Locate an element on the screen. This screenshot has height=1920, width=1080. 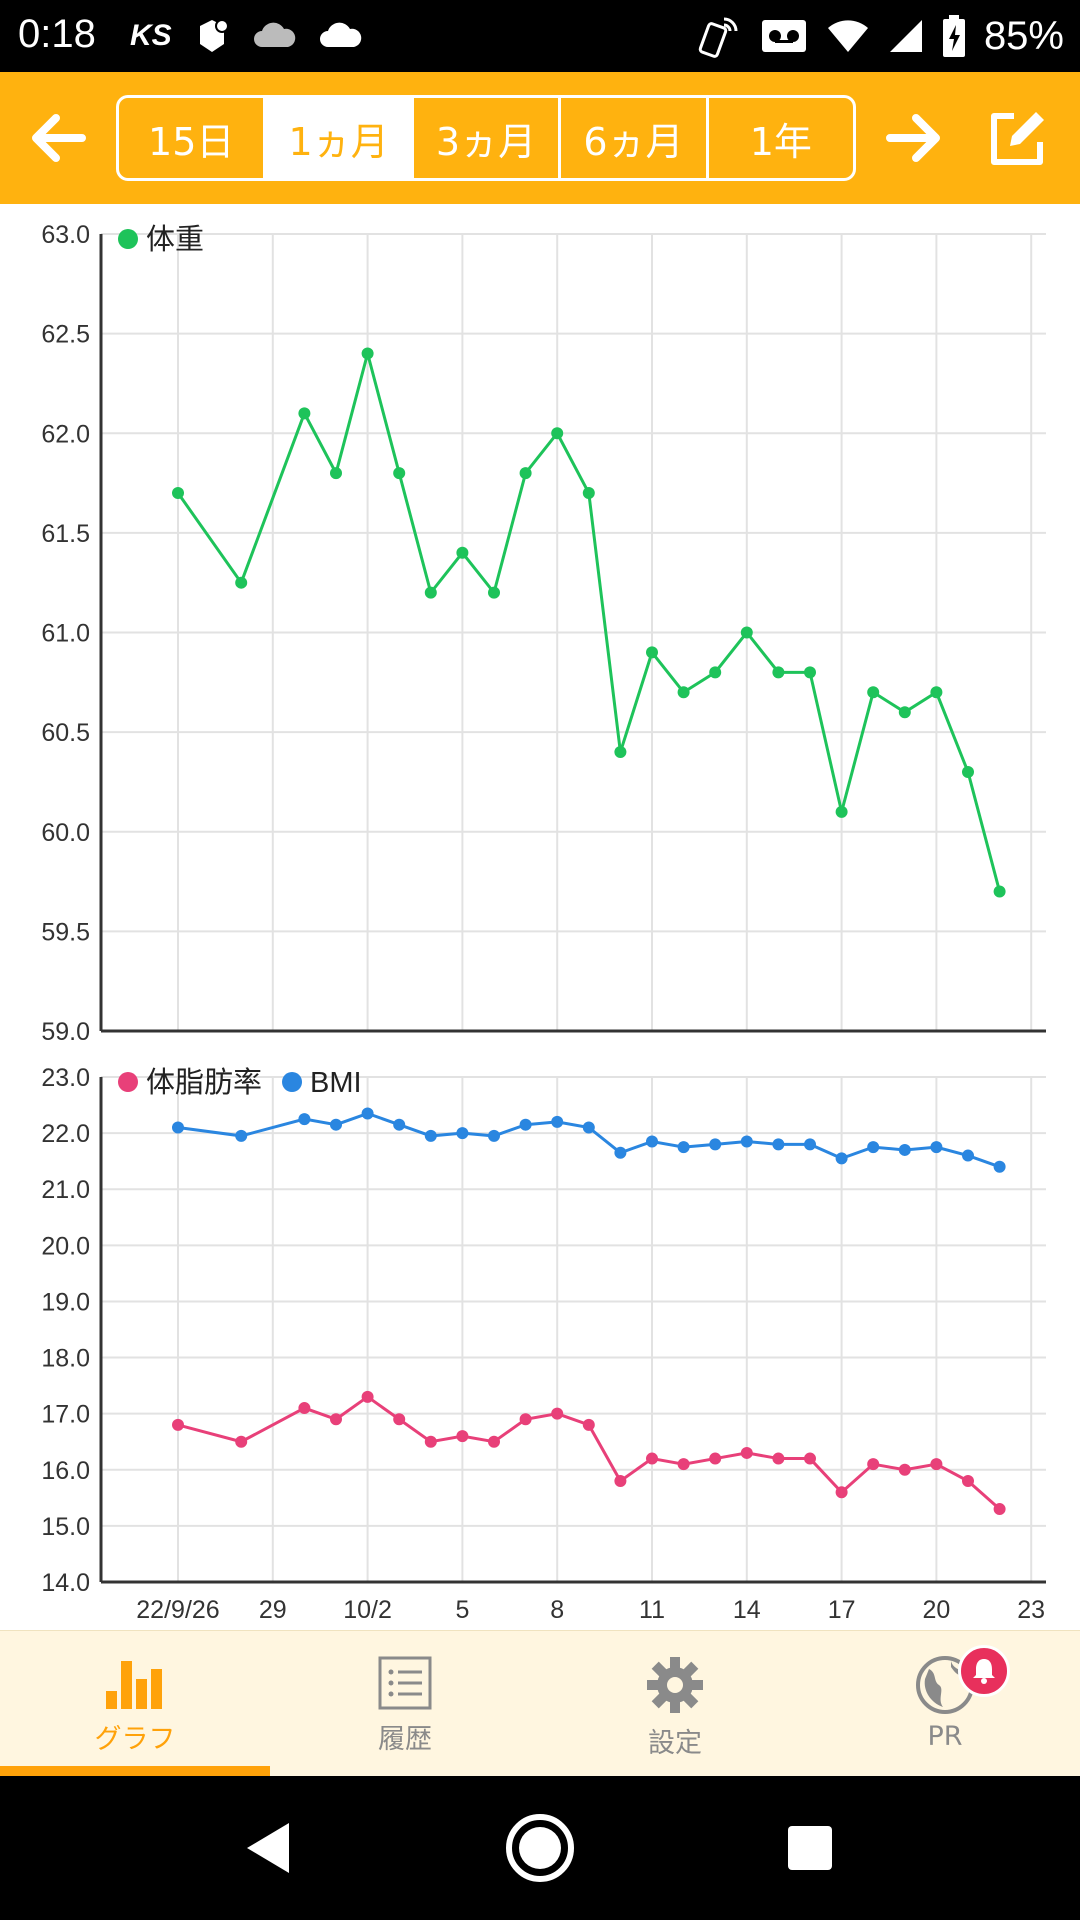
system-home-button is located at coordinates (540, 1848).